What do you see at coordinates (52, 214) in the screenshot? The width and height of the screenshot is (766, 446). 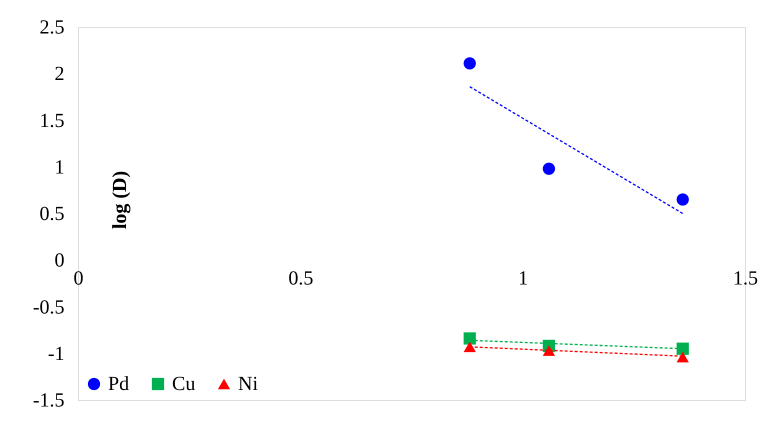 I see `y-tick-label: 0.5` at bounding box center [52, 214].